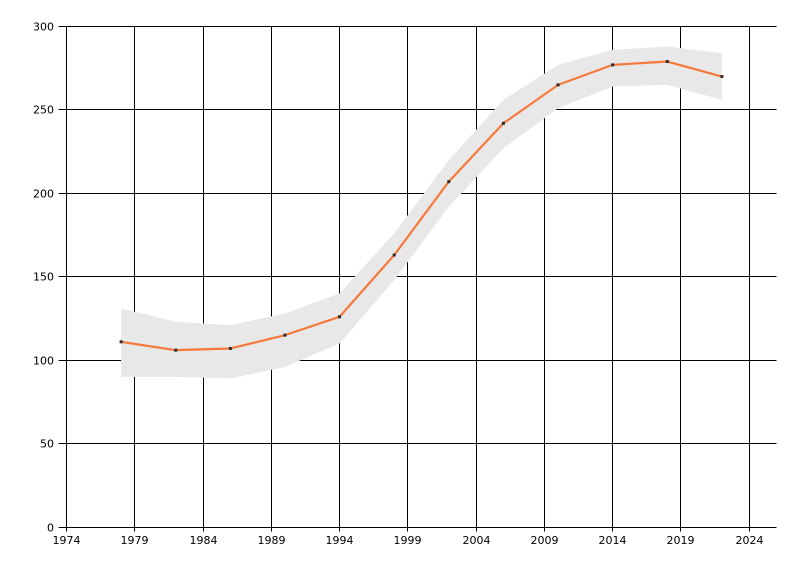 This screenshot has width=800, height=580. Describe the element at coordinates (545, 540) in the screenshot. I see `x-tick-label: 2009` at that location.